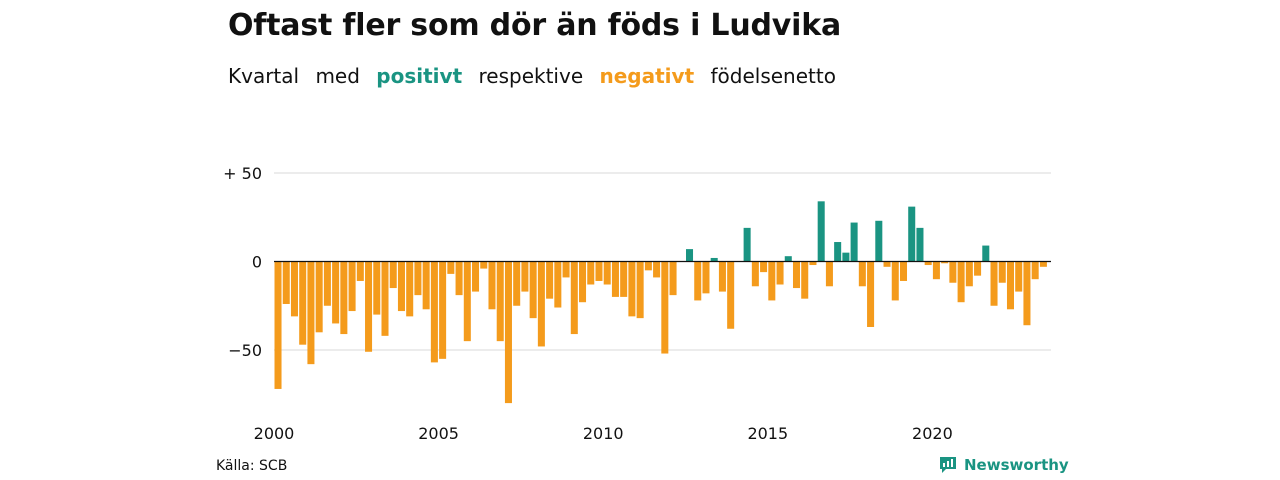 This screenshot has width=1280, height=480. What do you see at coordinates (647, 76) in the screenshot?
I see `subtitle-negative-label: negativt` at bounding box center [647, 76].